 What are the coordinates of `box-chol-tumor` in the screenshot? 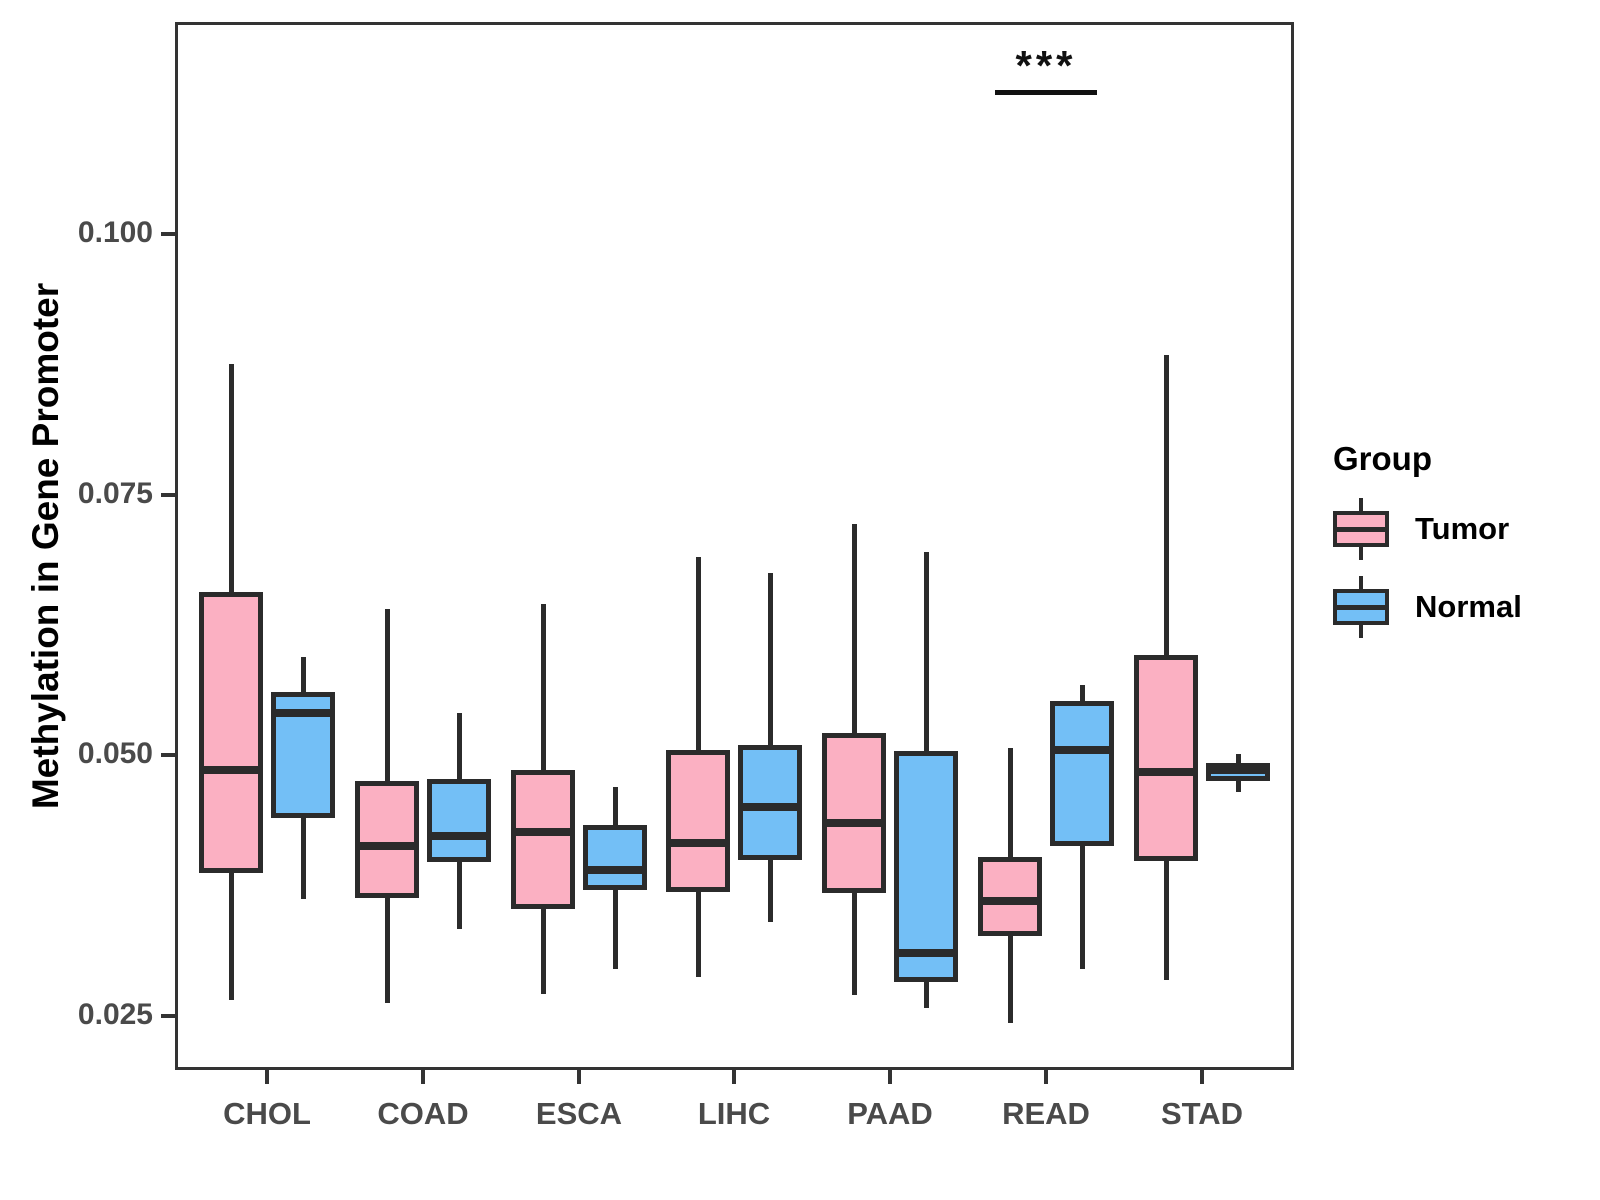 It's located at (231, 732).